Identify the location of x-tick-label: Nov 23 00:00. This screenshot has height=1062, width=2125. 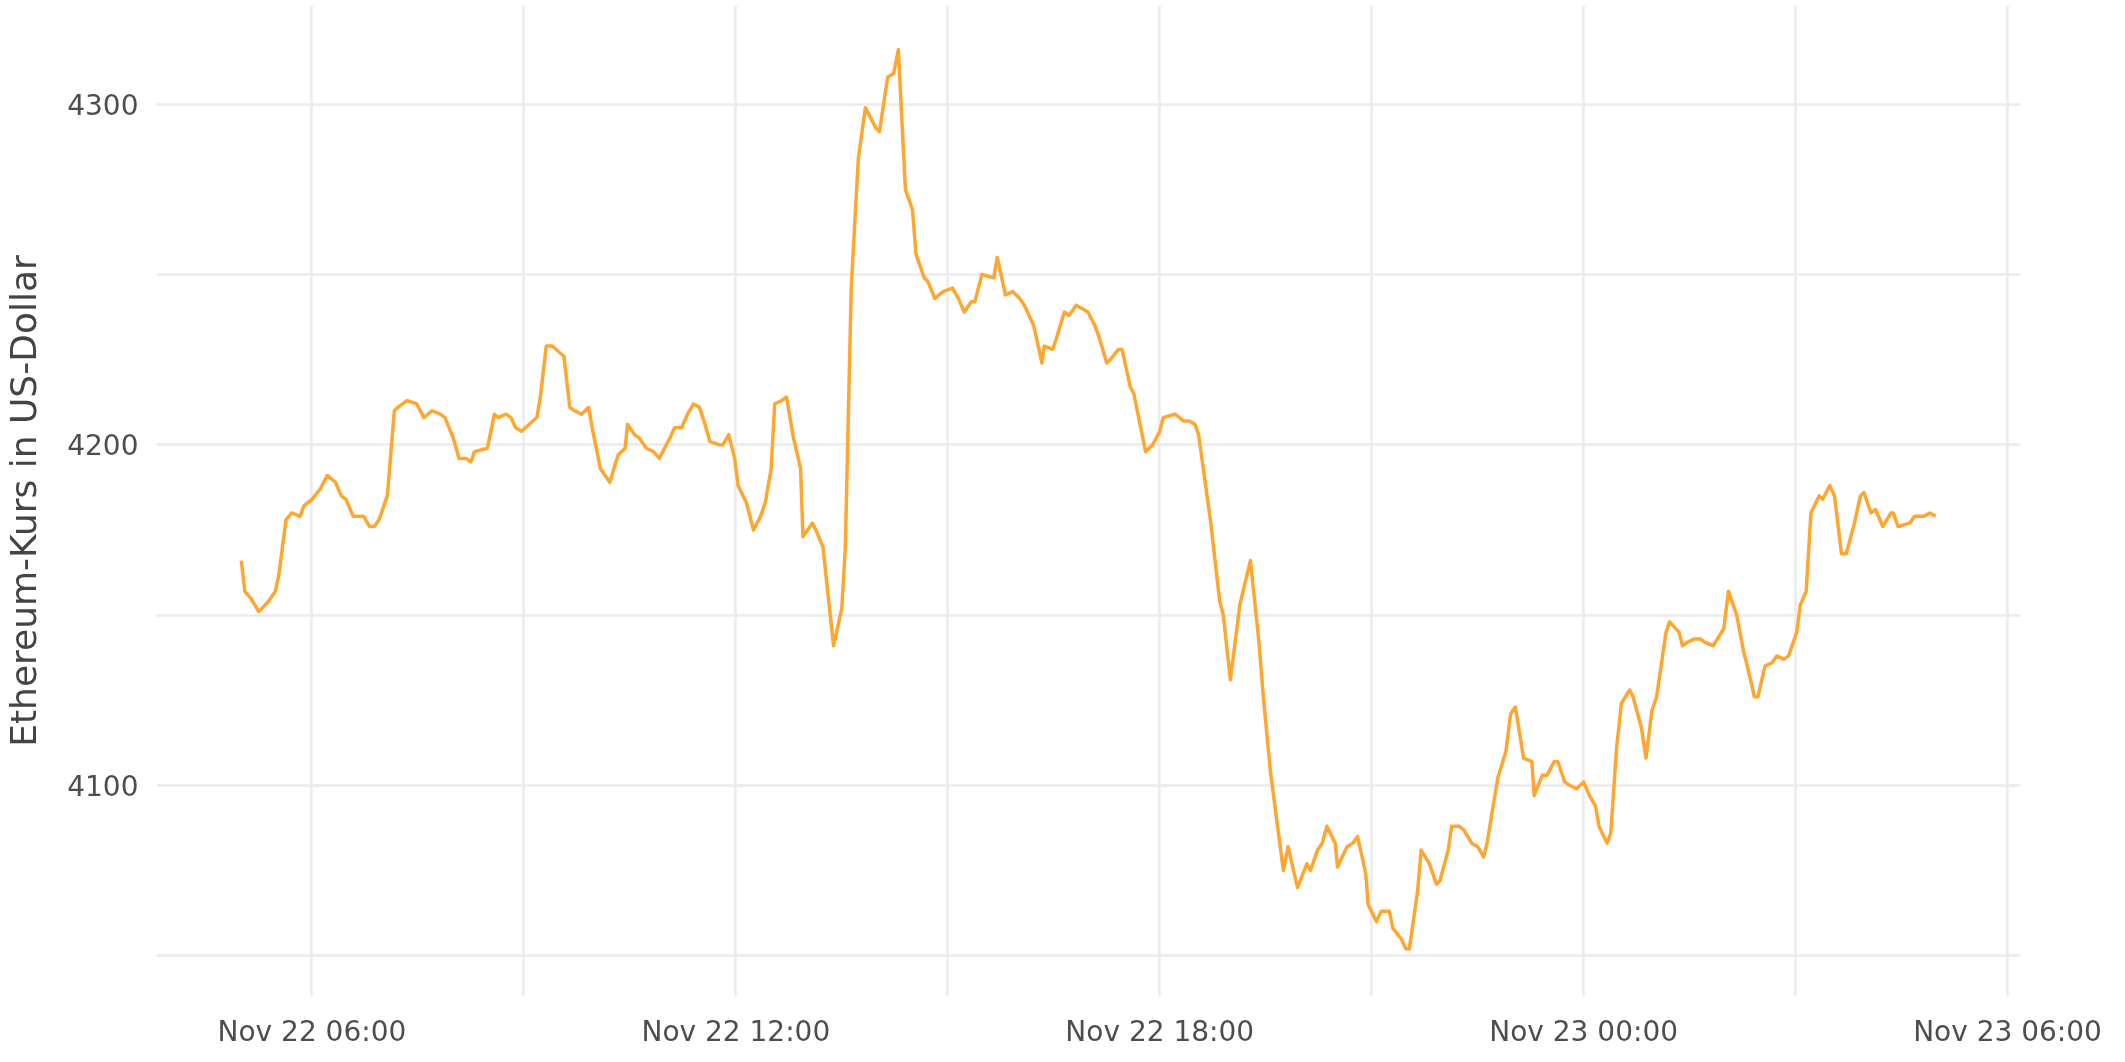
(1584, 1031).